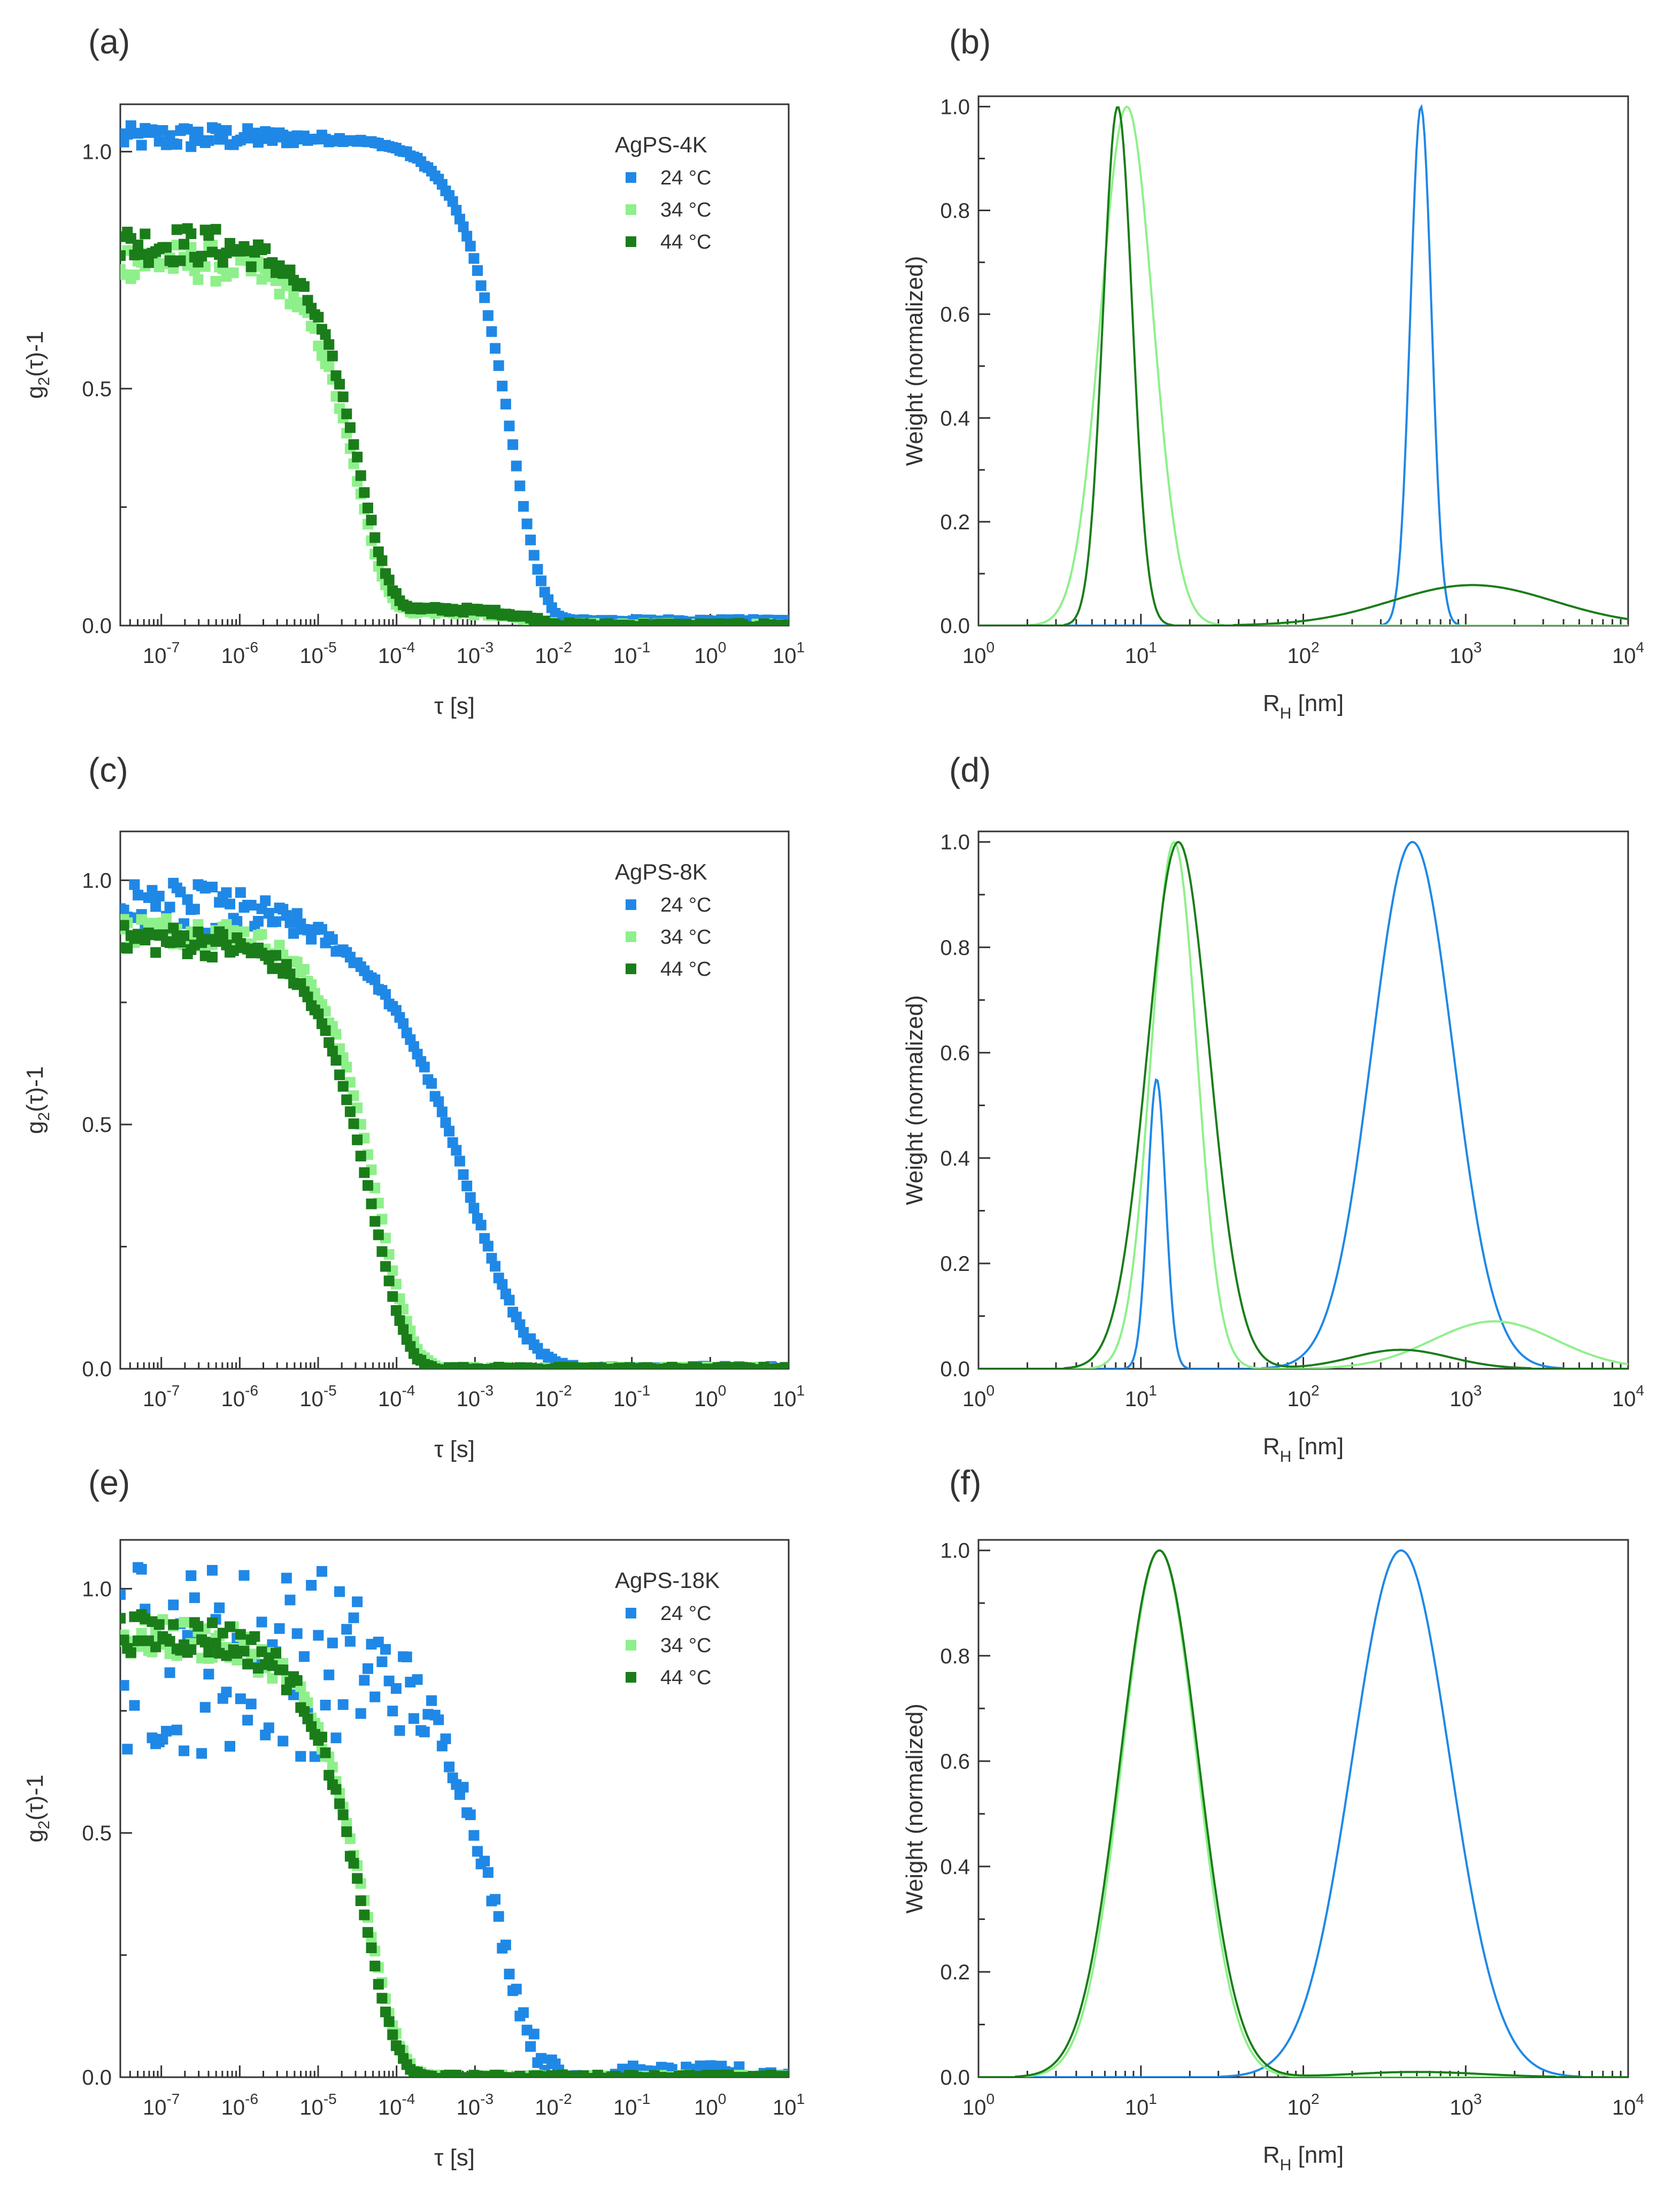 The width and height of the screenshot is (1680, 2205). Describe the element at coordinates (685, 1678) in the screenshot. I see `legend-label: 44 °C` at that location.